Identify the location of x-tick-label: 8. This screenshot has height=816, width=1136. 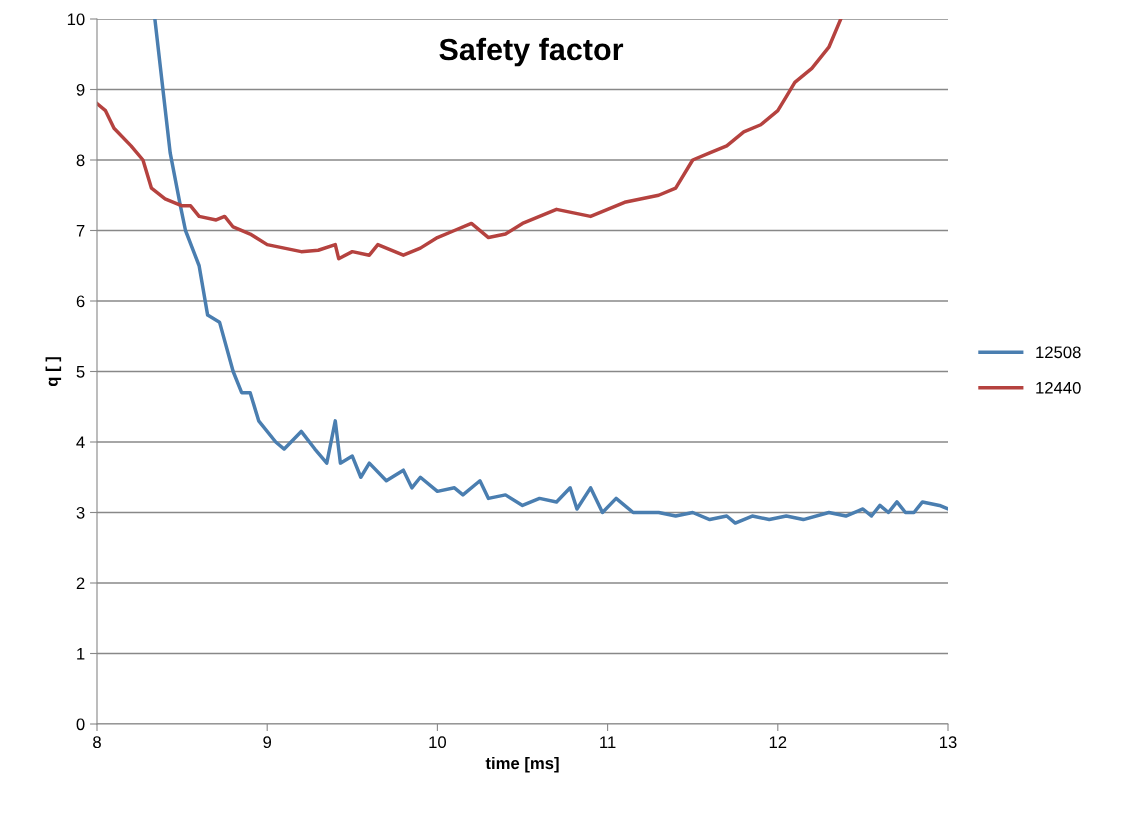
(97, 742).